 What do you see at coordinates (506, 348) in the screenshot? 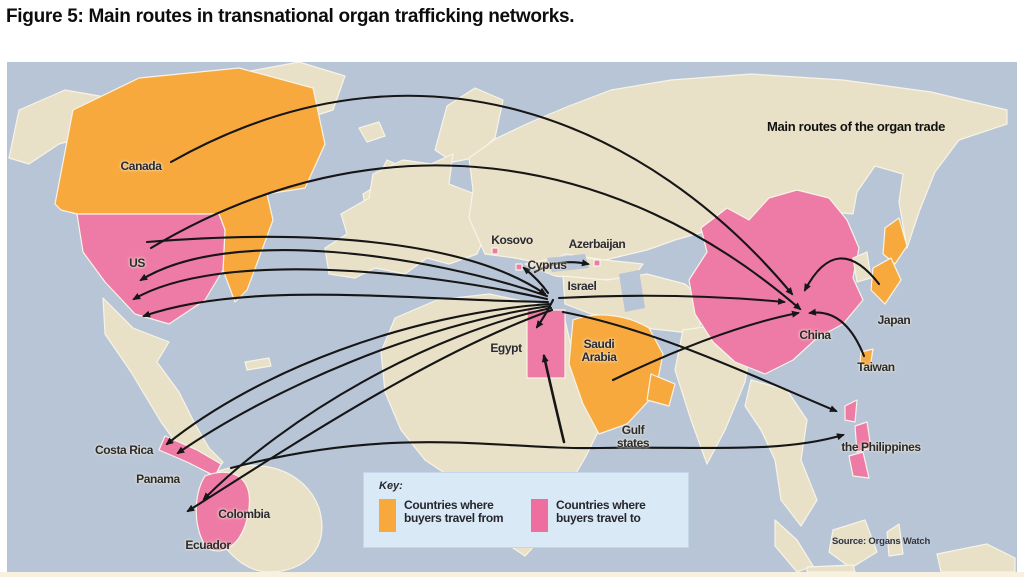
I see `label-egypt: Egypt` at bounding box center [506, 348].